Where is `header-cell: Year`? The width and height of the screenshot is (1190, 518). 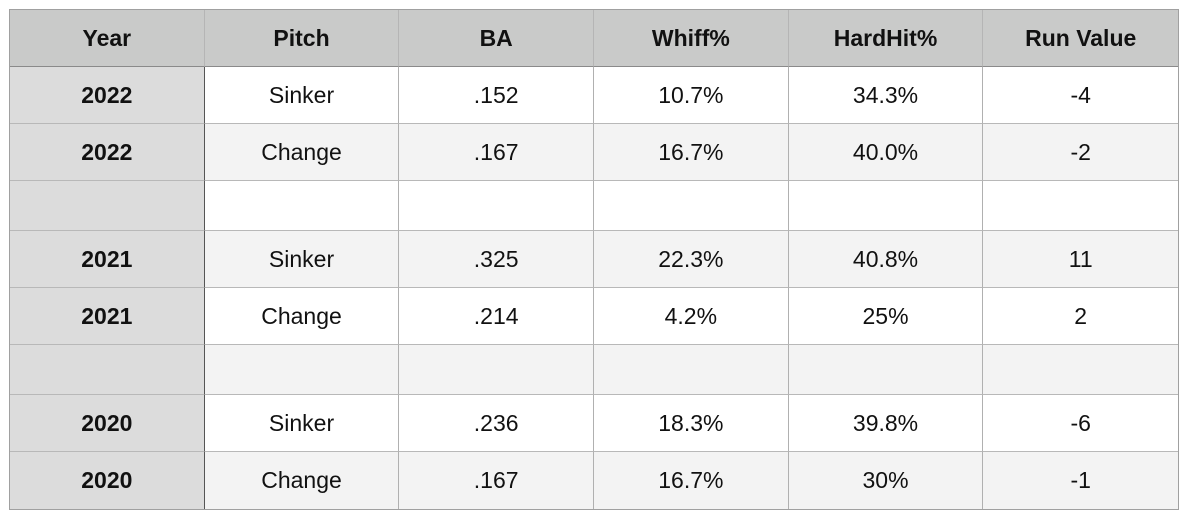 header-cell: Year is located at coordinates (107, 38).